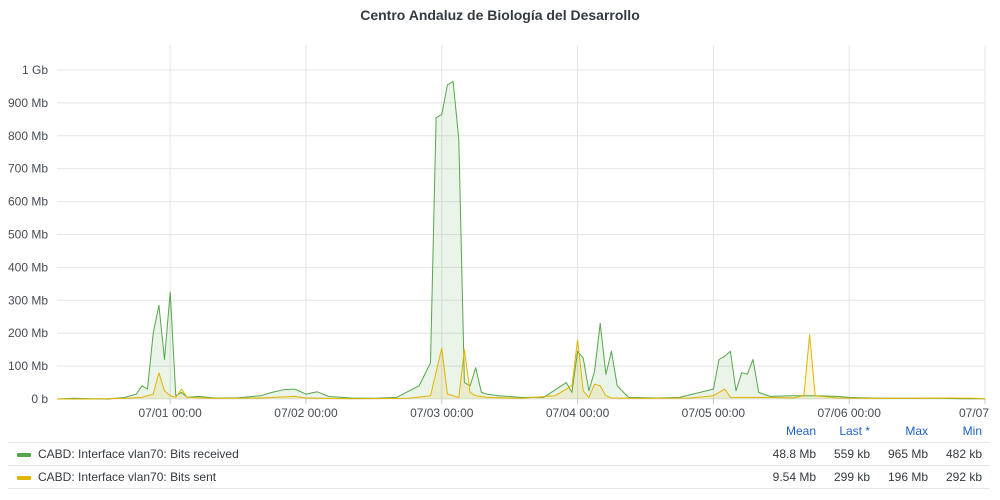  Describe the element at coordinates (963, 477) in the screenshot. I see `legend-value-min: 292 kb` at that location.